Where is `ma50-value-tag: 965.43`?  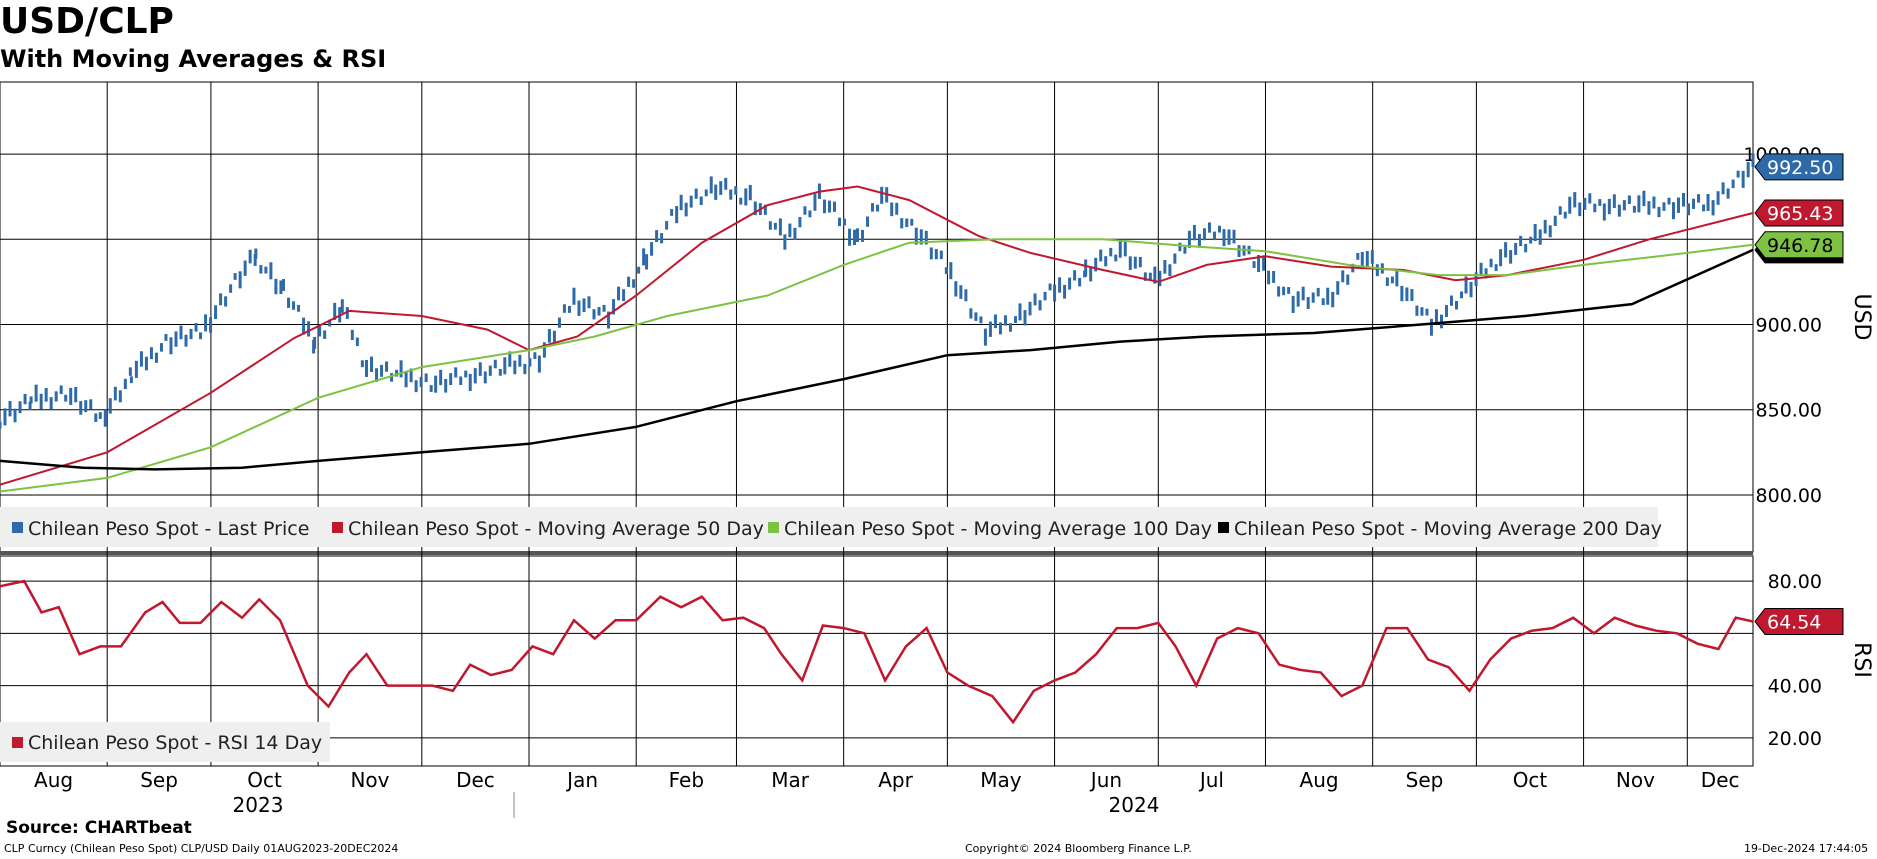 ma50-value-tag: 965.43 is located at coordinates (1800, 214).